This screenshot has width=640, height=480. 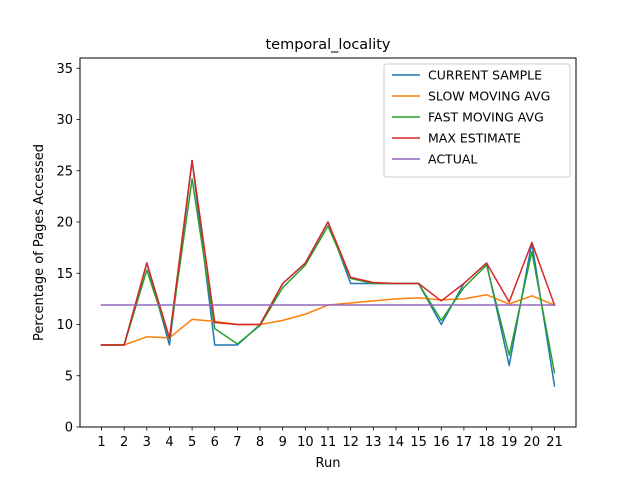 I want to click on y-tick-label: 10, so click(x=64, y=325).